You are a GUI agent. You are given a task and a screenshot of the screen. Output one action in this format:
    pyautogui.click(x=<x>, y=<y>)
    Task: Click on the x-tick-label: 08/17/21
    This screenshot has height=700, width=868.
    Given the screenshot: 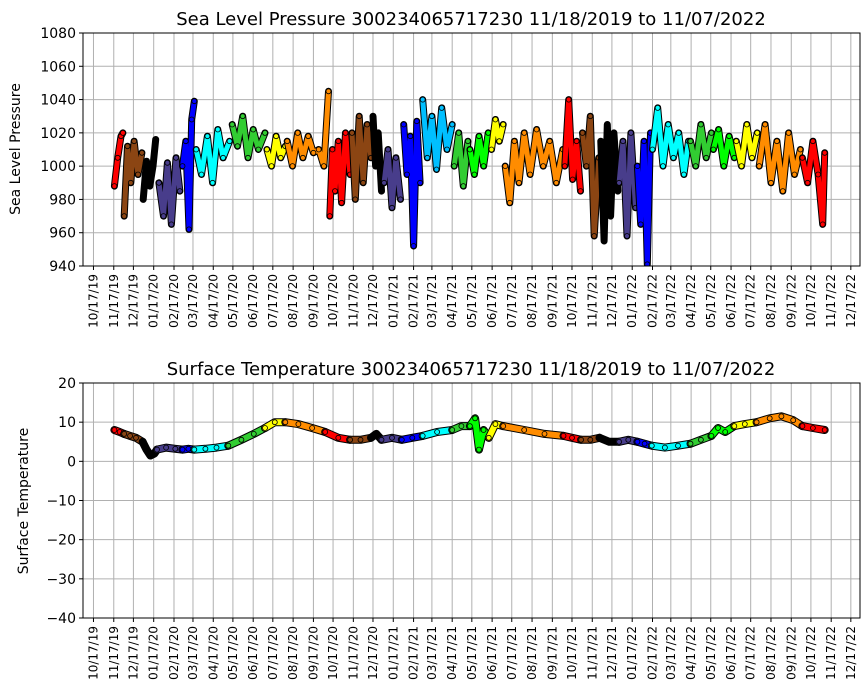 What is the action you would take?
    pyautogui.click(x=532, y=653)
    